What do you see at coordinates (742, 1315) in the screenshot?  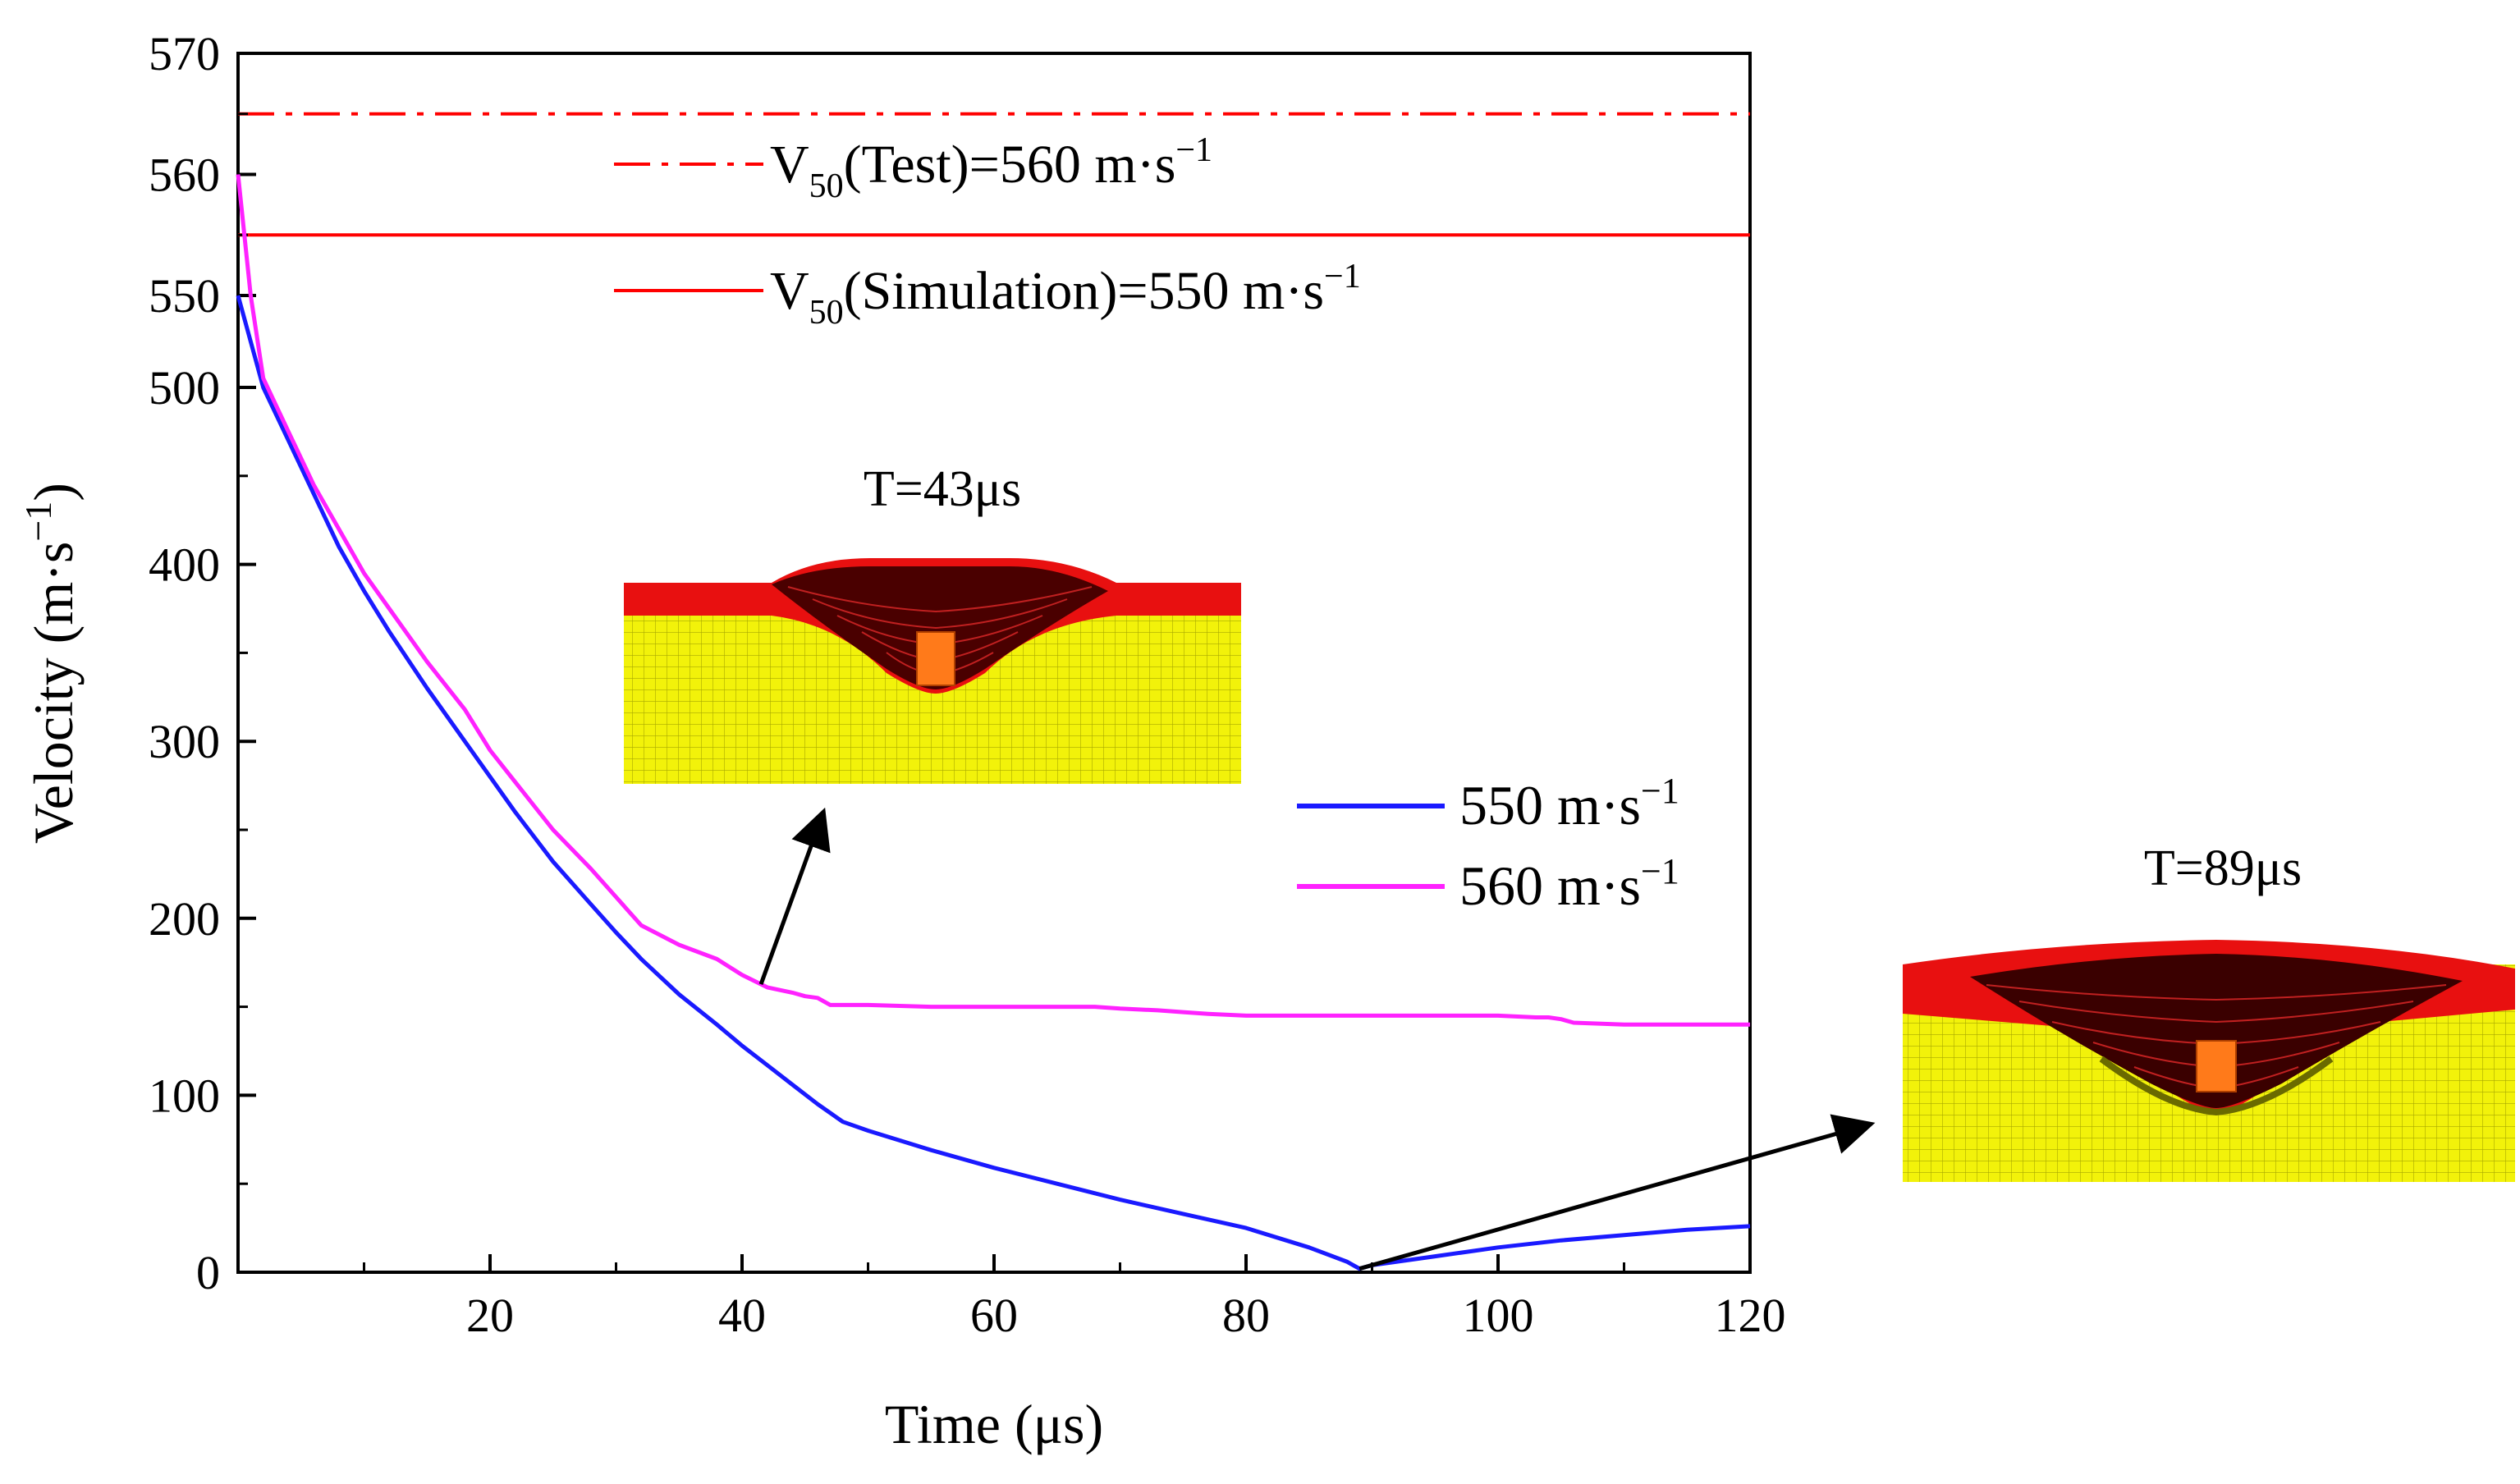 I see `x-tick-label: 40` at bounding box center [742, 1315].